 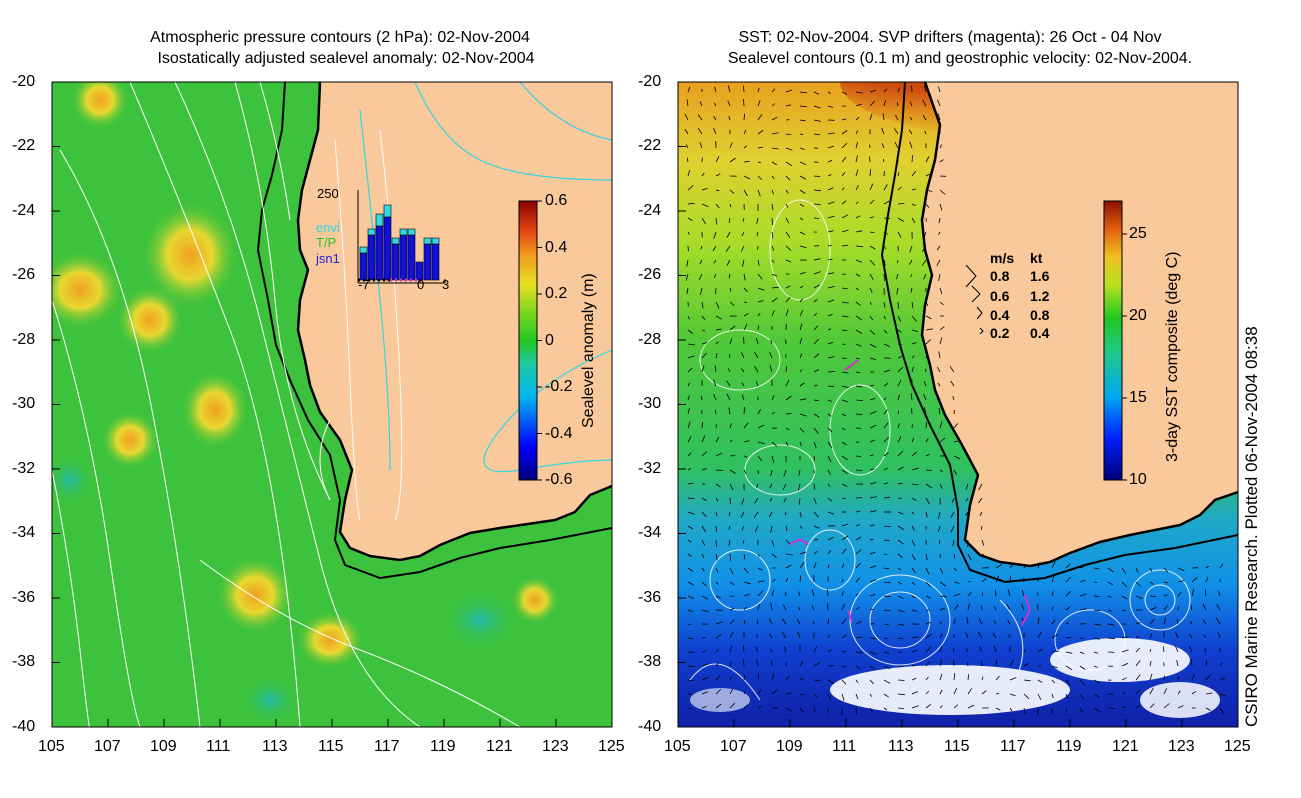 I want to click on right-x-tick: 113, so click(x=901, y=746).